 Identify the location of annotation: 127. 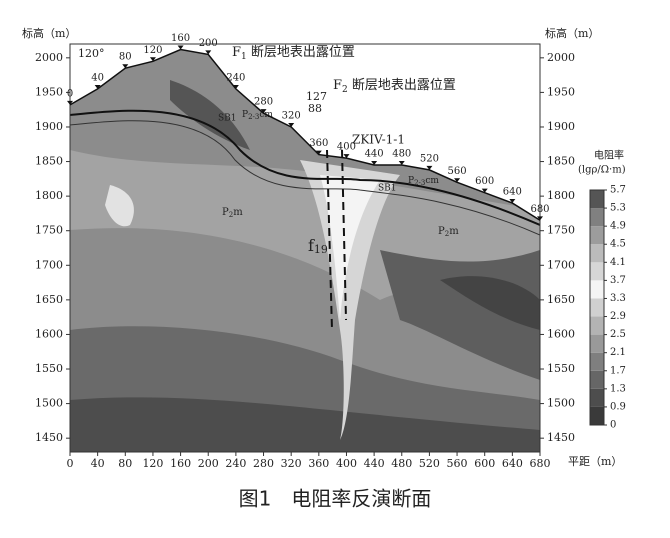
(316, 96).